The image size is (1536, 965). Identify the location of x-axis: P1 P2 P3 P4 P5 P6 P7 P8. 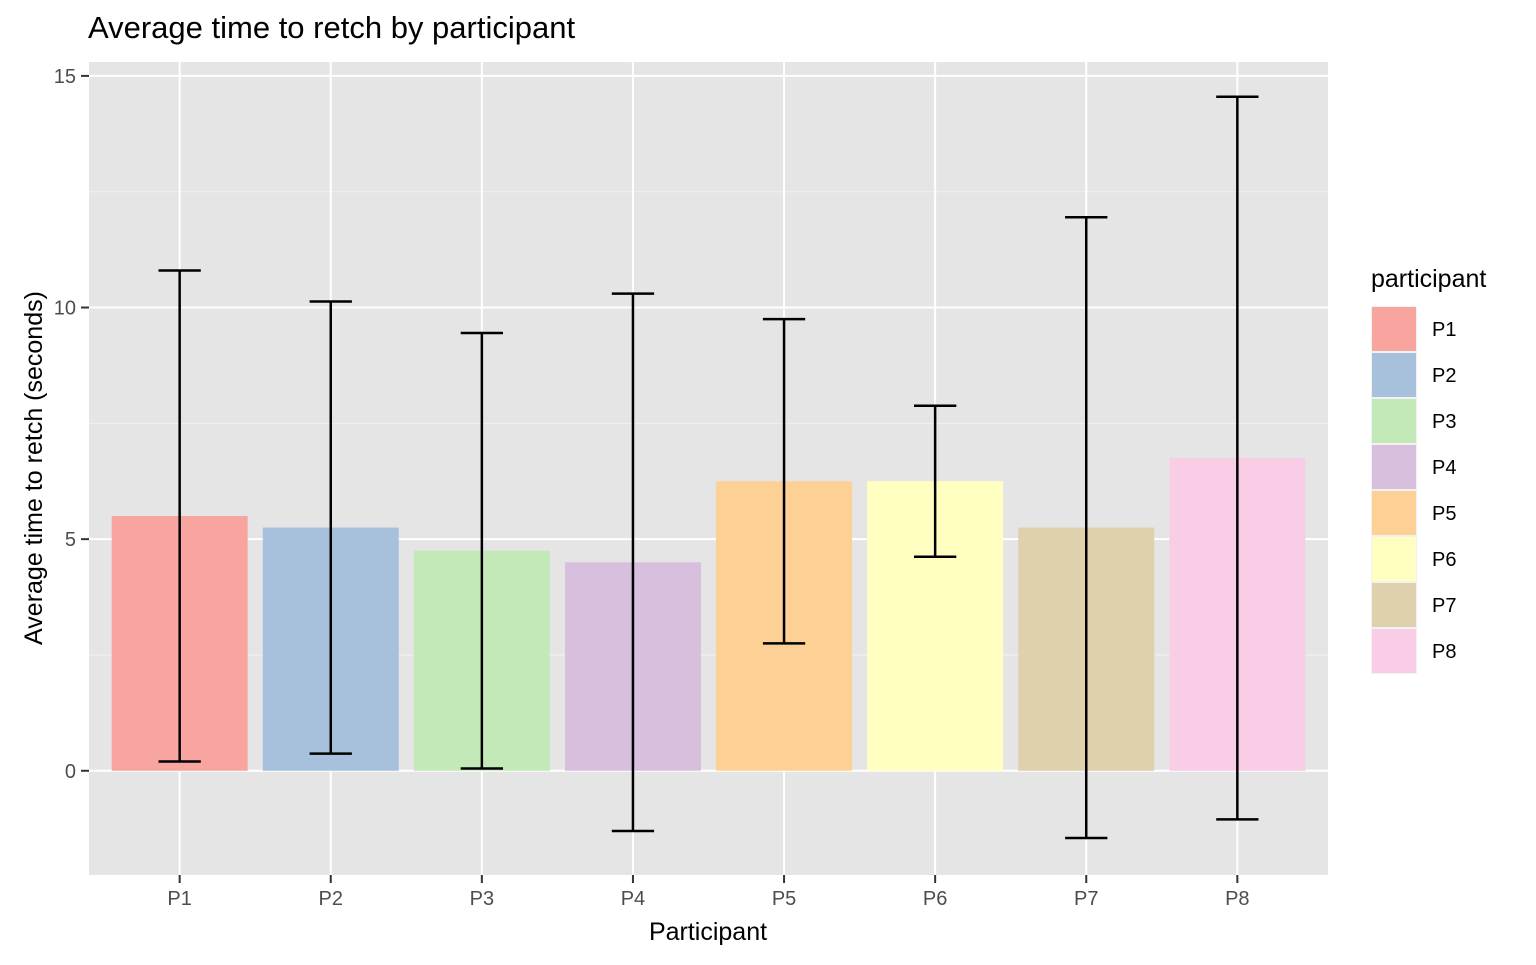
(708, 892).